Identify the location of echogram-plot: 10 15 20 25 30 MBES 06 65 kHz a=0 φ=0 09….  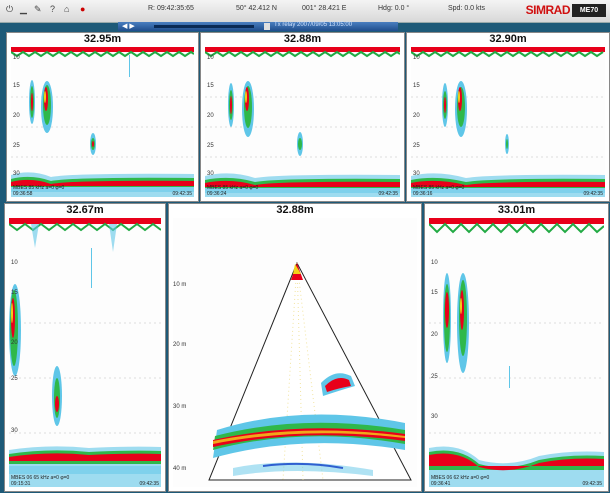
(85, 352).